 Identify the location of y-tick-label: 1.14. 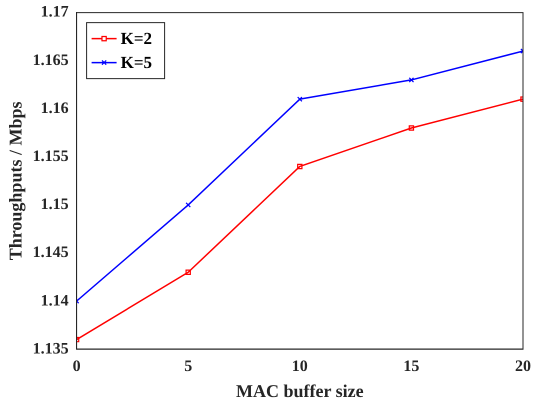
(54, 301).